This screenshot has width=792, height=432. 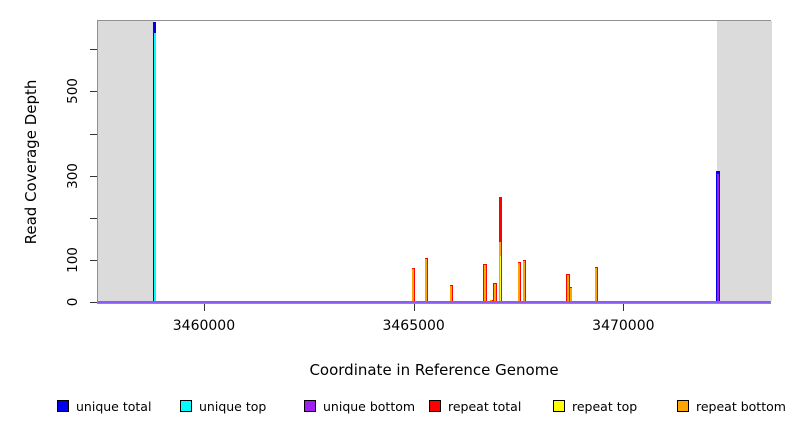 What do you see at coordinates (73, 302) in the screenshot?
I see `y-axis-tick-label: 0` at bounding box center [73, 302].